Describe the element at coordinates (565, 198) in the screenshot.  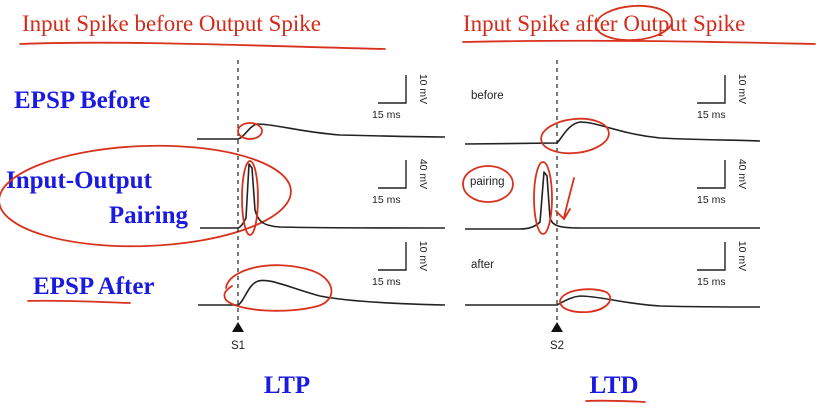
I see `right-pairing-arrow` at that location.